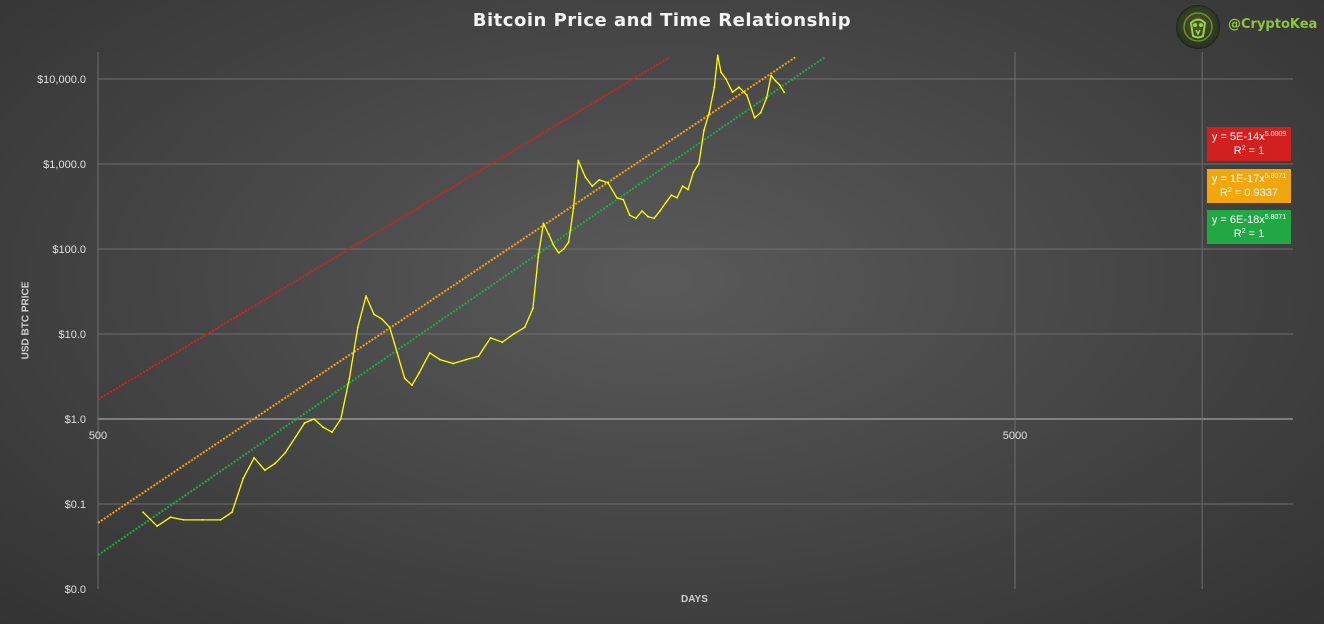 The width and height of the screenshot is (1324, 624). I want to click on y-tick-label: $1.0, so click(75, 420).